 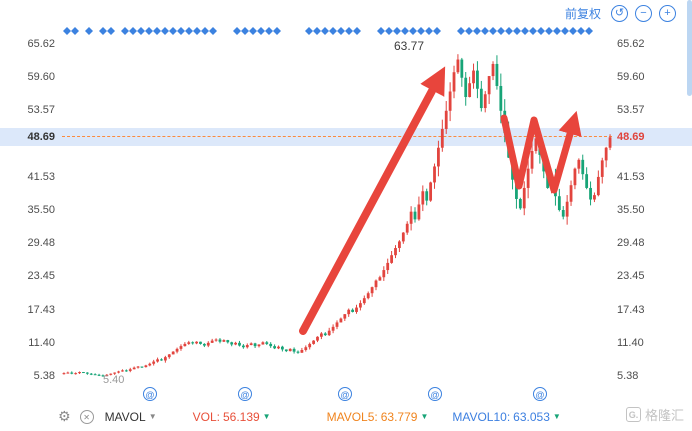 I want to click on scrollbar-thumb, so click(x=689, y=48).